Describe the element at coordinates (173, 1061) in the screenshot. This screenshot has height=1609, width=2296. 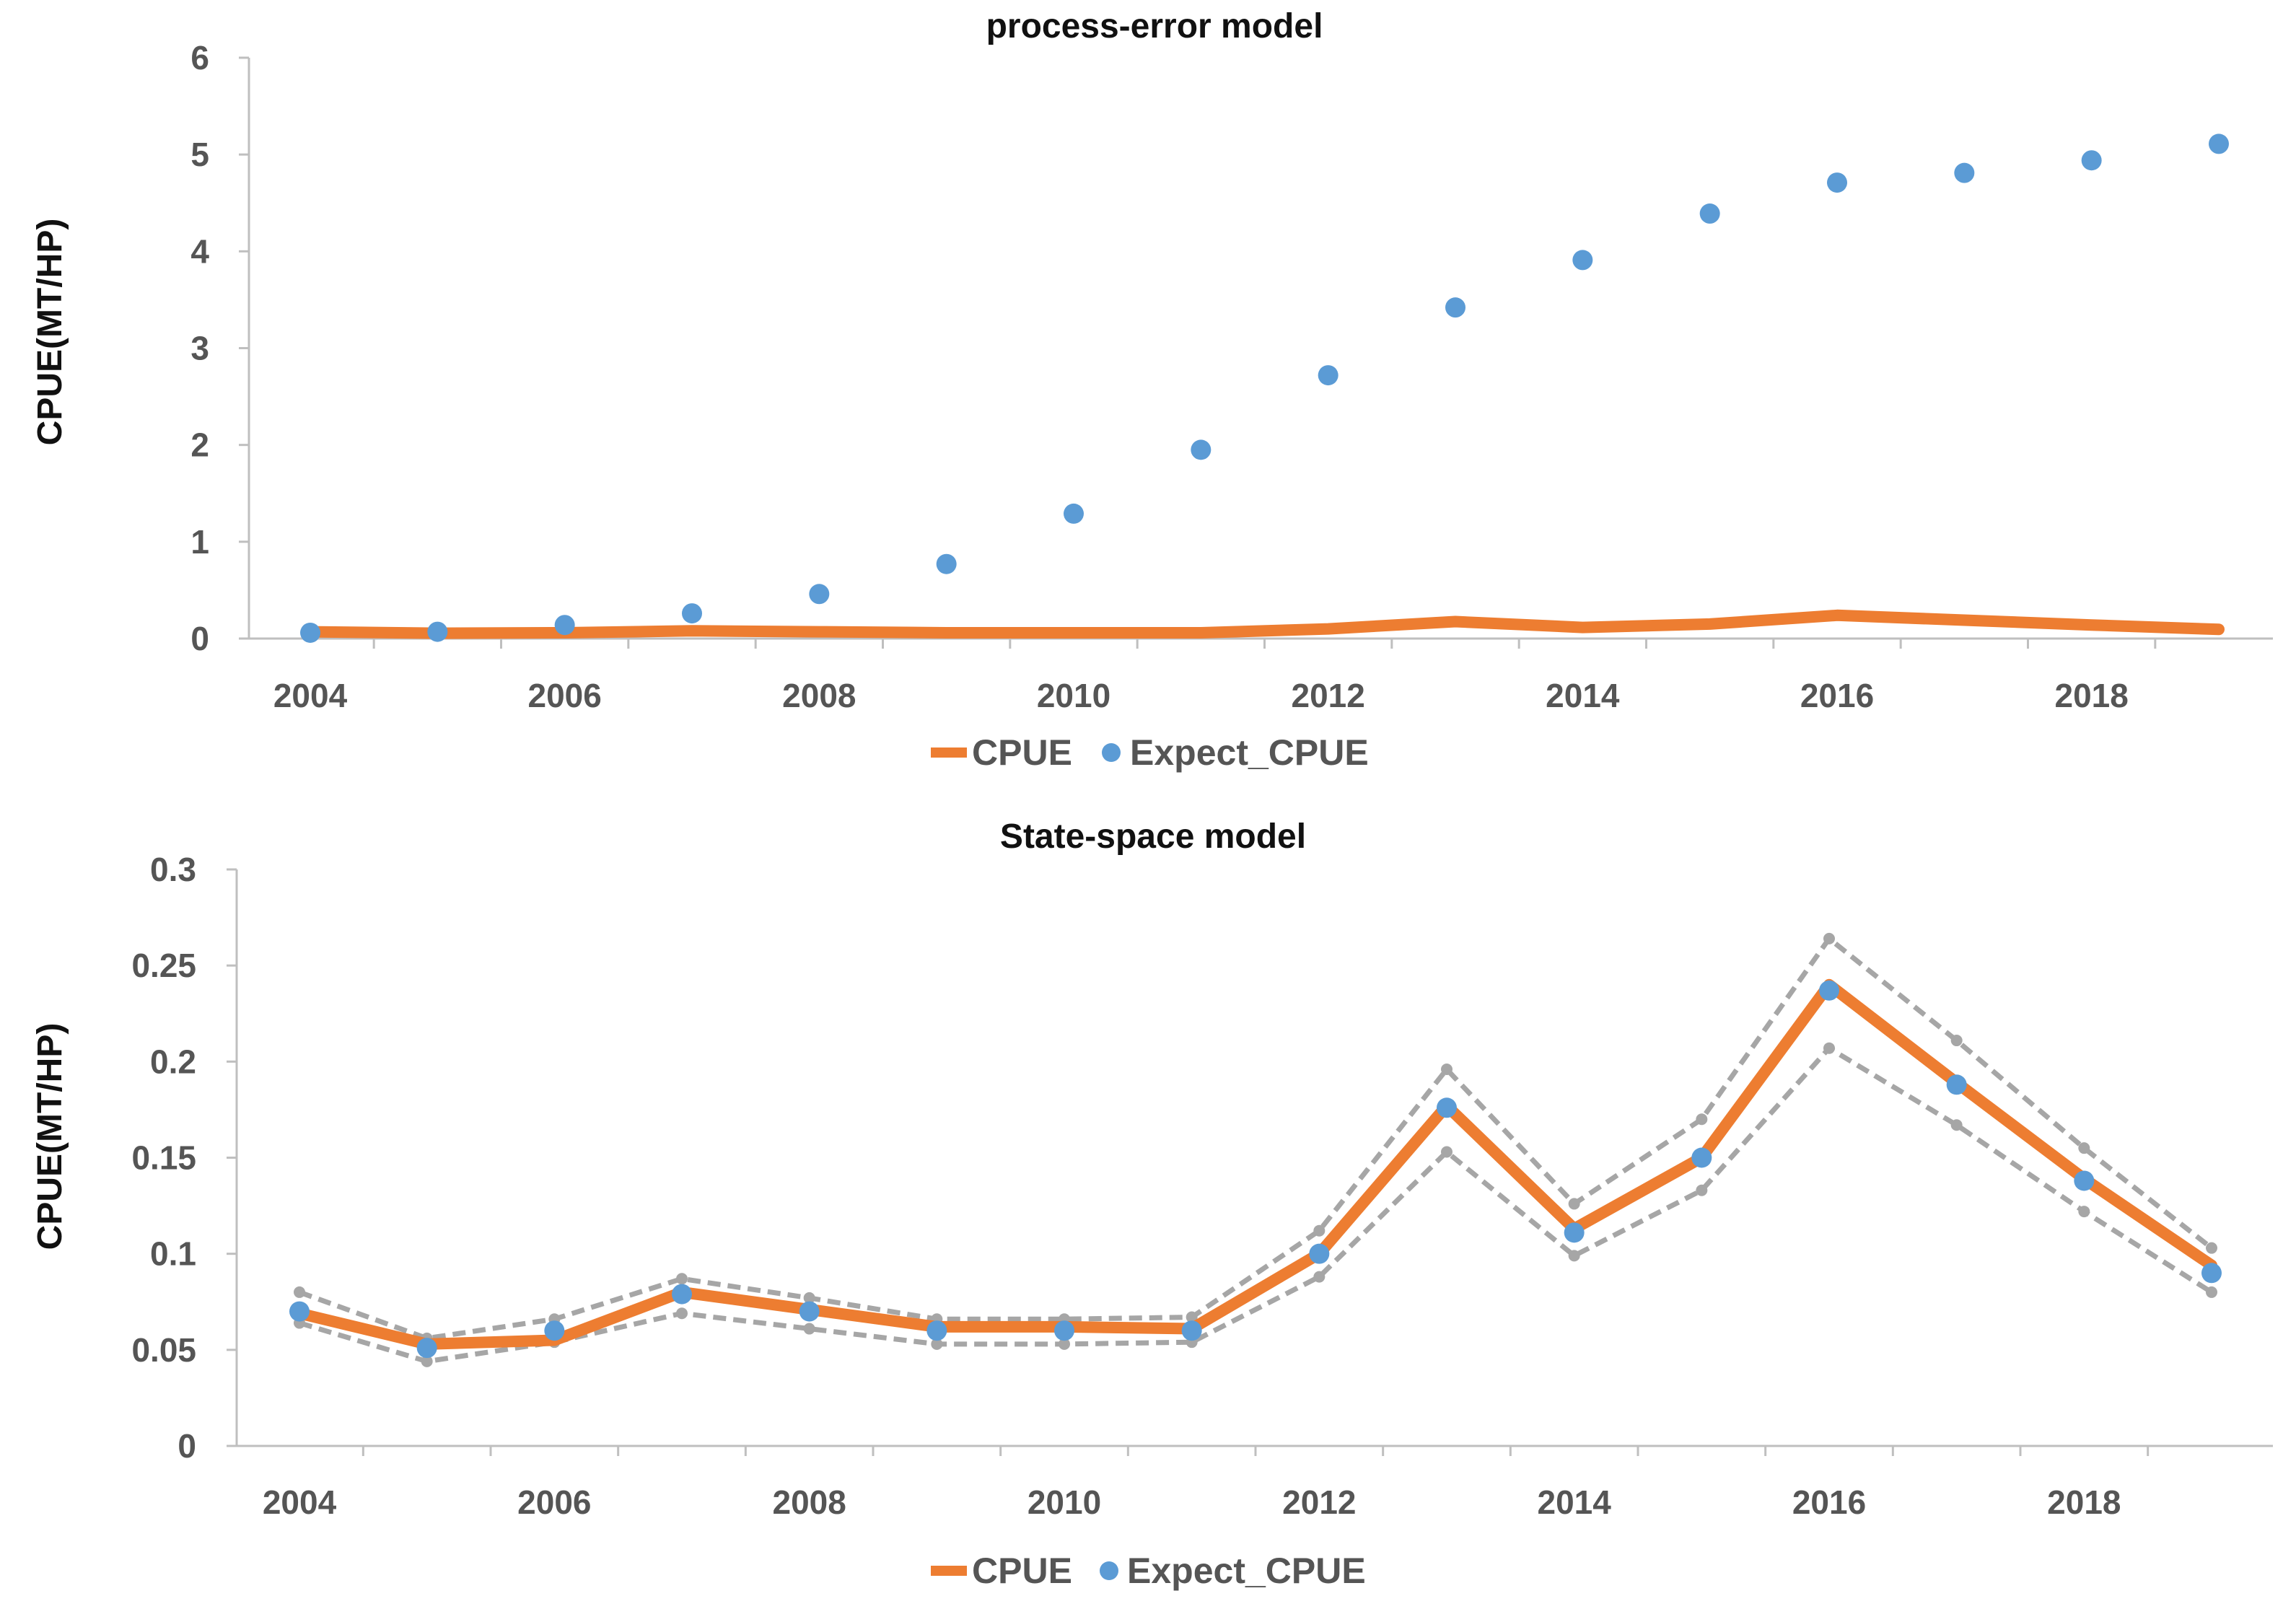
I see `y-tick-label: 0.2` at that location.